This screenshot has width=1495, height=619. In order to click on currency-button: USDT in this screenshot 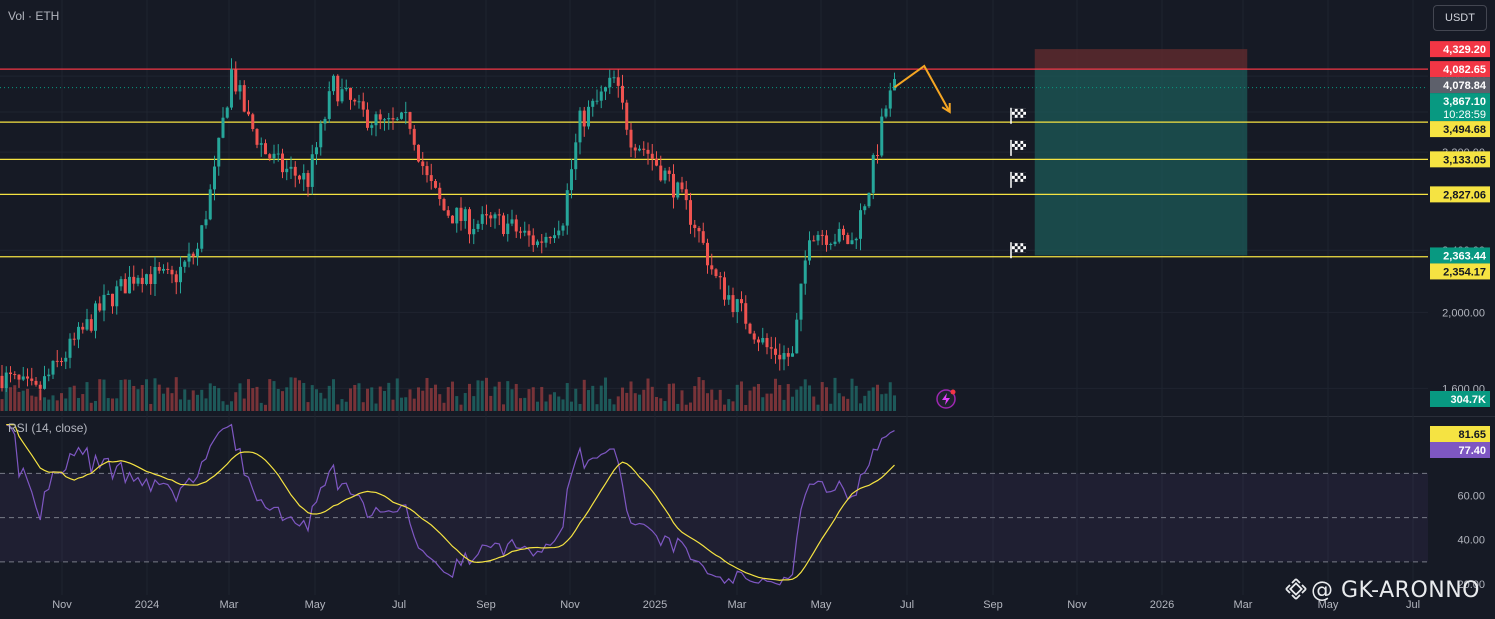, I will do `click(1460, 18)`.